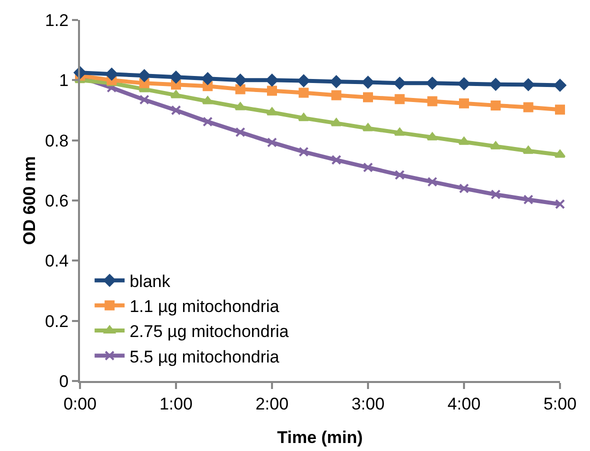 The image size is (590, 451). I want to click on x-axis-title: Time (min), so click(320, 437).